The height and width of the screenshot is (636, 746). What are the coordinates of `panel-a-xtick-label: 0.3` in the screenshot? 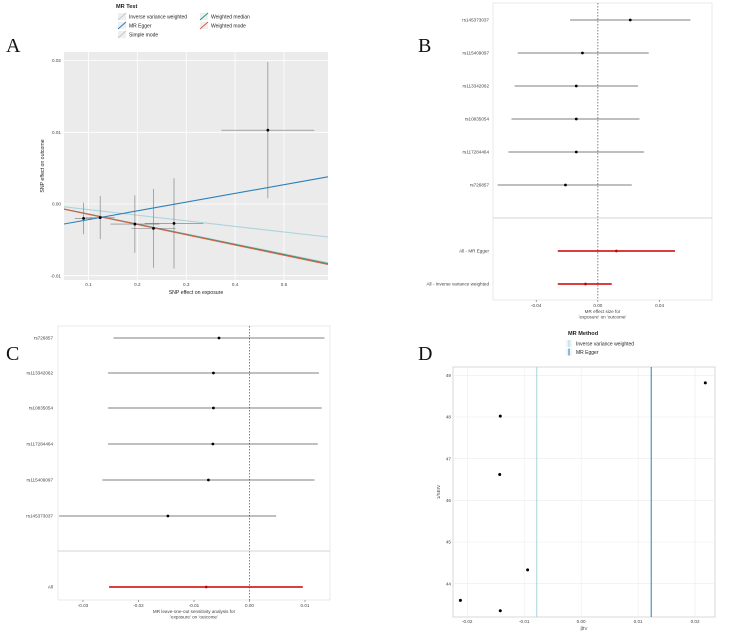 It's located at (186, 284).